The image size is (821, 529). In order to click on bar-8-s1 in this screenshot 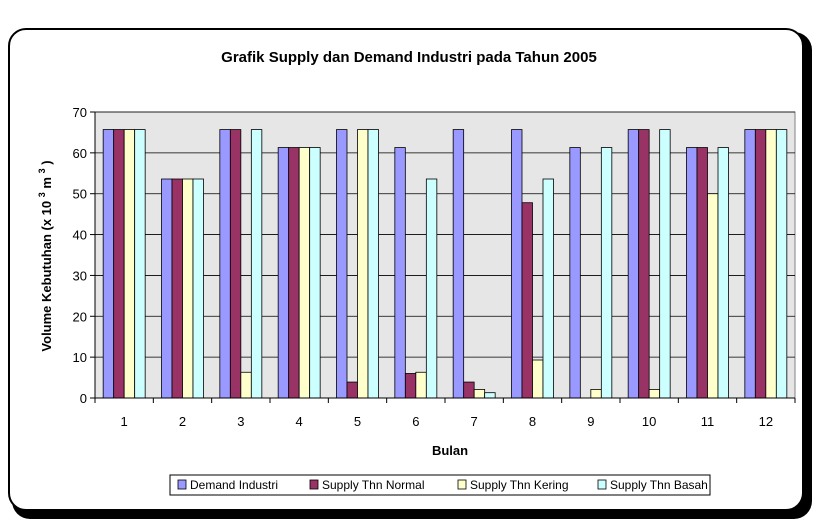, I will do `click(517, 264)`.